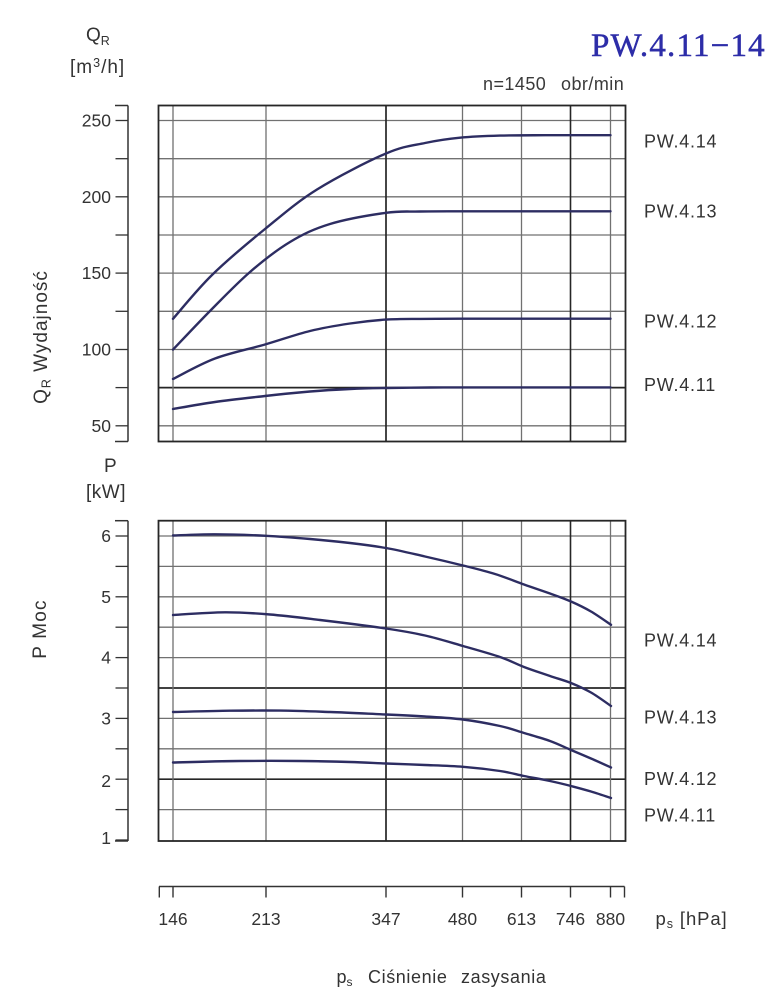  What do you see at coordinates (106, 718) in the screenshot?
I see `svg-text: 3` at bounding box center [106, 718].